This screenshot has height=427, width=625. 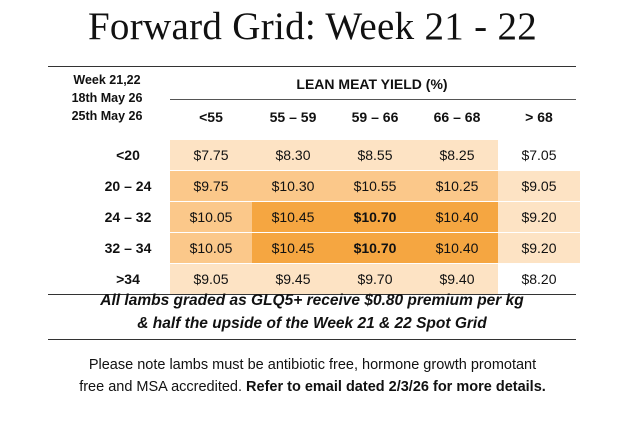 I want to click on table-row: >34 $9.05 $9.45 $9.70 $9.40 $8.20, so click(x=314, y=278).